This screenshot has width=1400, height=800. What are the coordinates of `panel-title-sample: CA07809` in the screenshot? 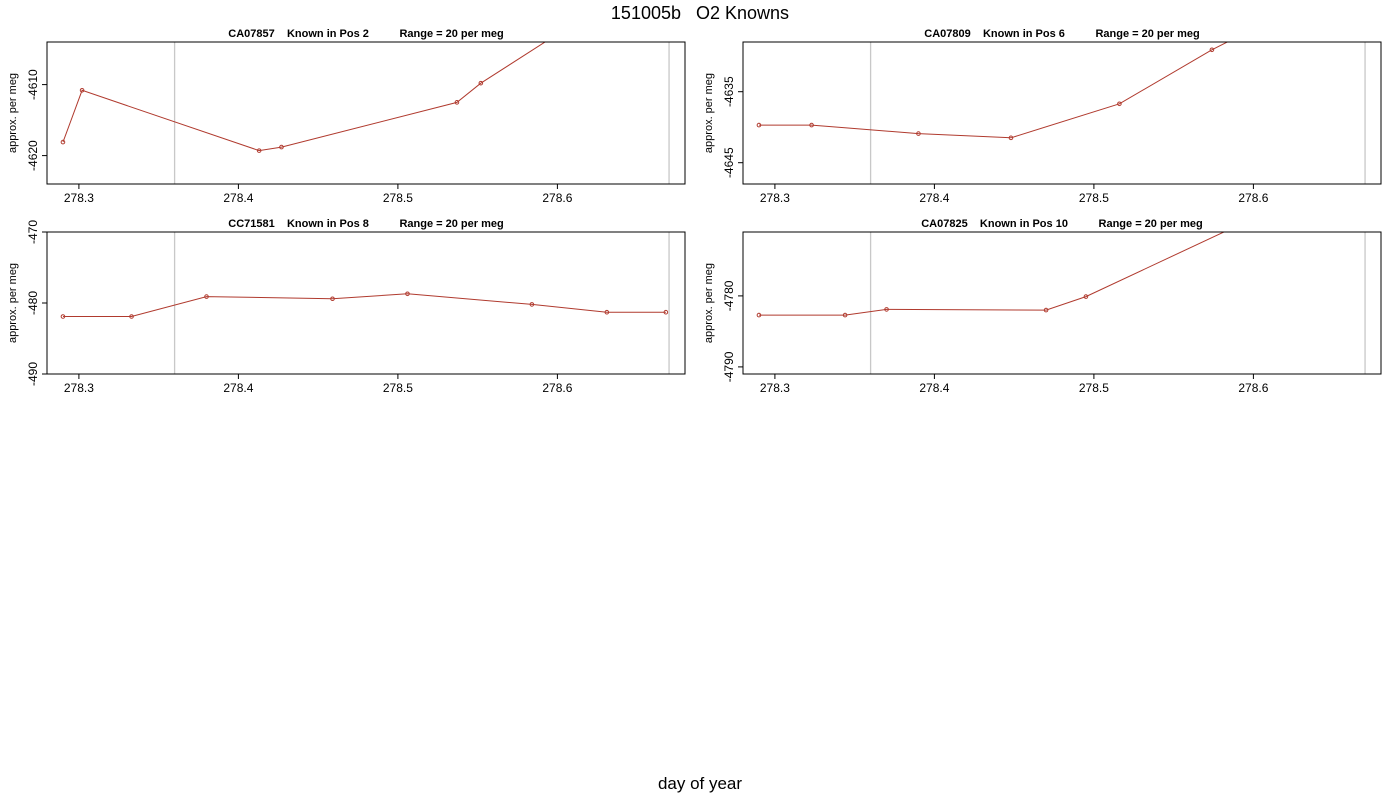 It's located at (947, 34).